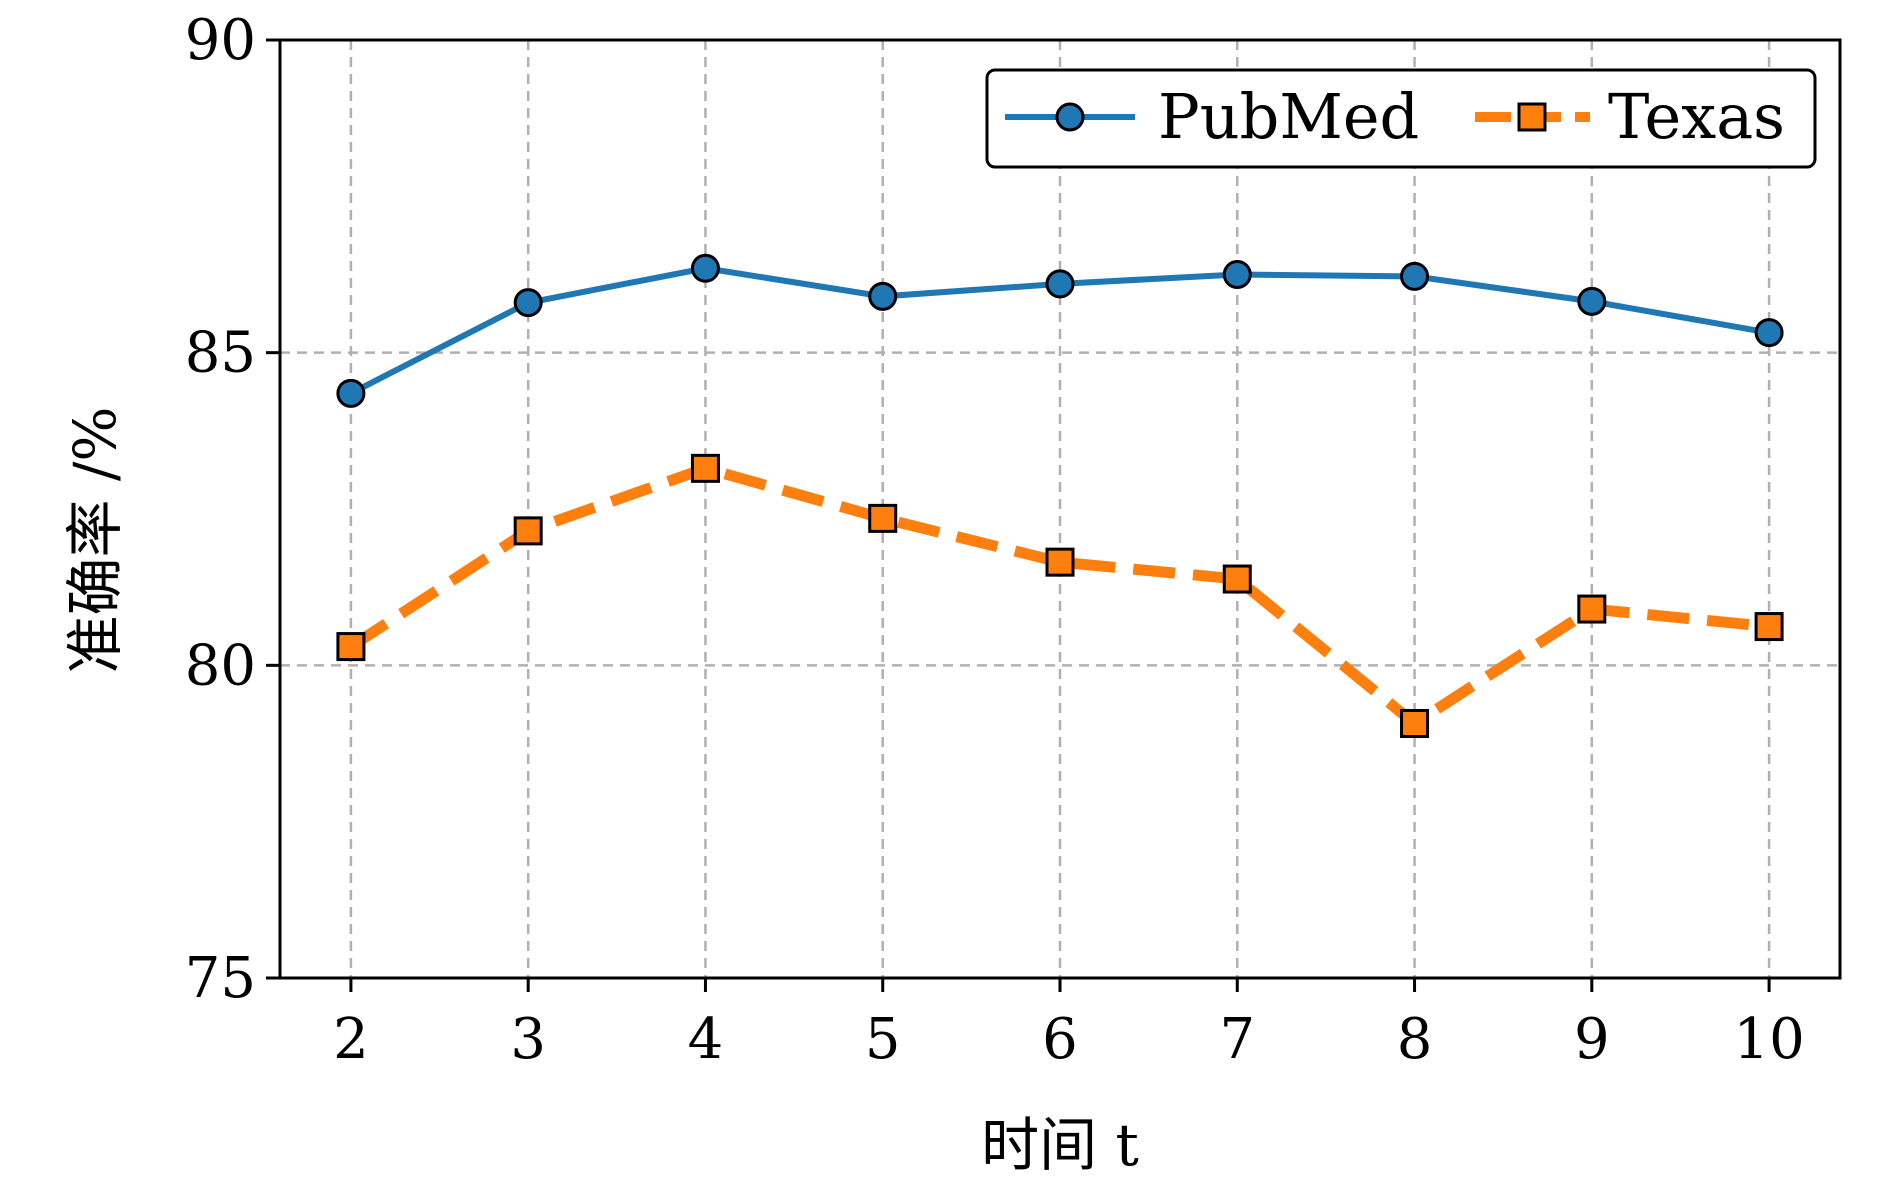  Describe the element at coordinates (220, 353) in the screenshot. I see `y-tick-label: 85` at that location.